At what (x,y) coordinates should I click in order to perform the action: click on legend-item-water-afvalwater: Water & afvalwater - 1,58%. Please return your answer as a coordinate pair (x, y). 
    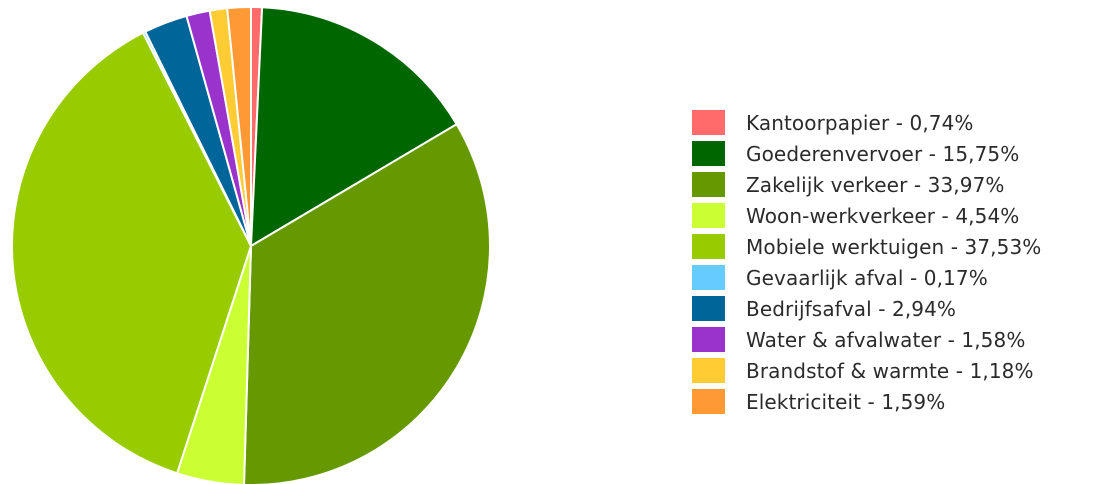
    Looking at the image, I should click on (894, 339).